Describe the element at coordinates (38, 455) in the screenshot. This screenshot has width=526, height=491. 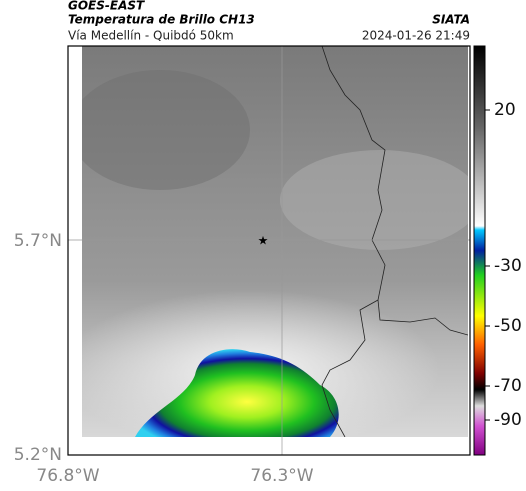
I see `lat-label: 5.2°N` at that location.